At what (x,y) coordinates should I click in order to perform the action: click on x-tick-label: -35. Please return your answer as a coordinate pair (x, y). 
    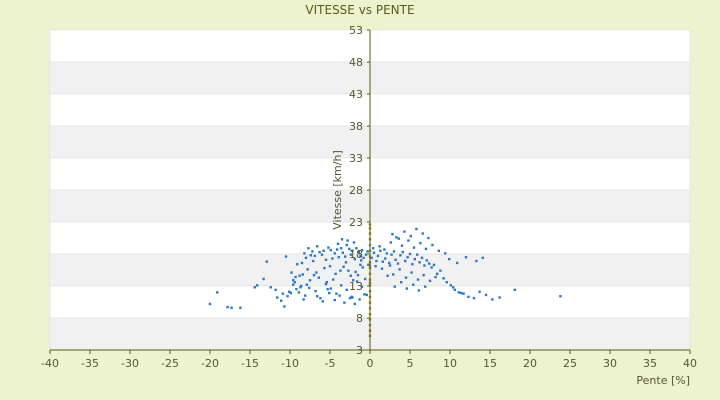
    Looking at the image, I should click on (90, 363).